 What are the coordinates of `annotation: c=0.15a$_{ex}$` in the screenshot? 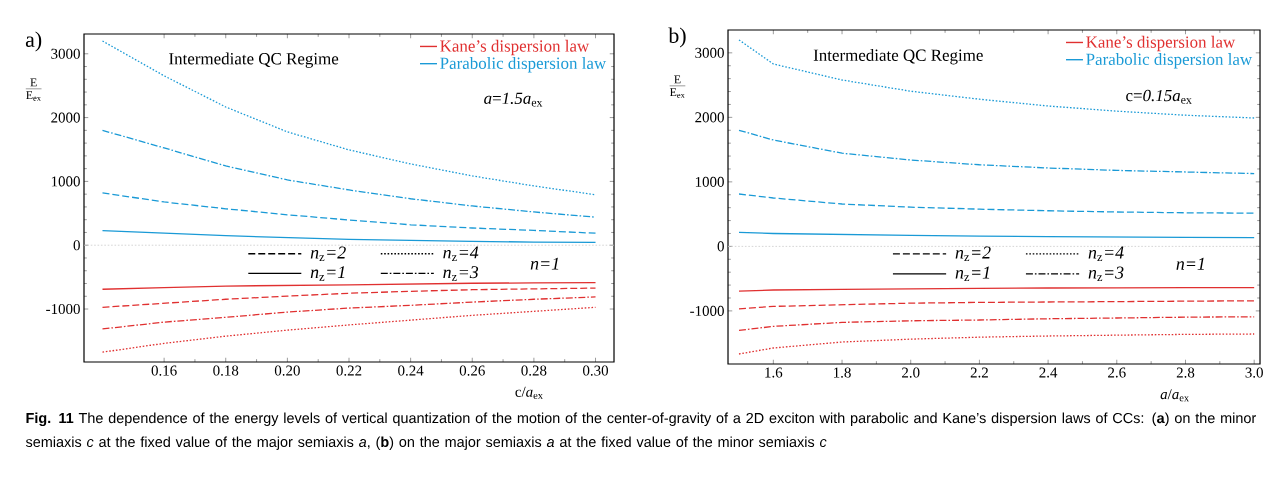 It's located at (1159, 96).